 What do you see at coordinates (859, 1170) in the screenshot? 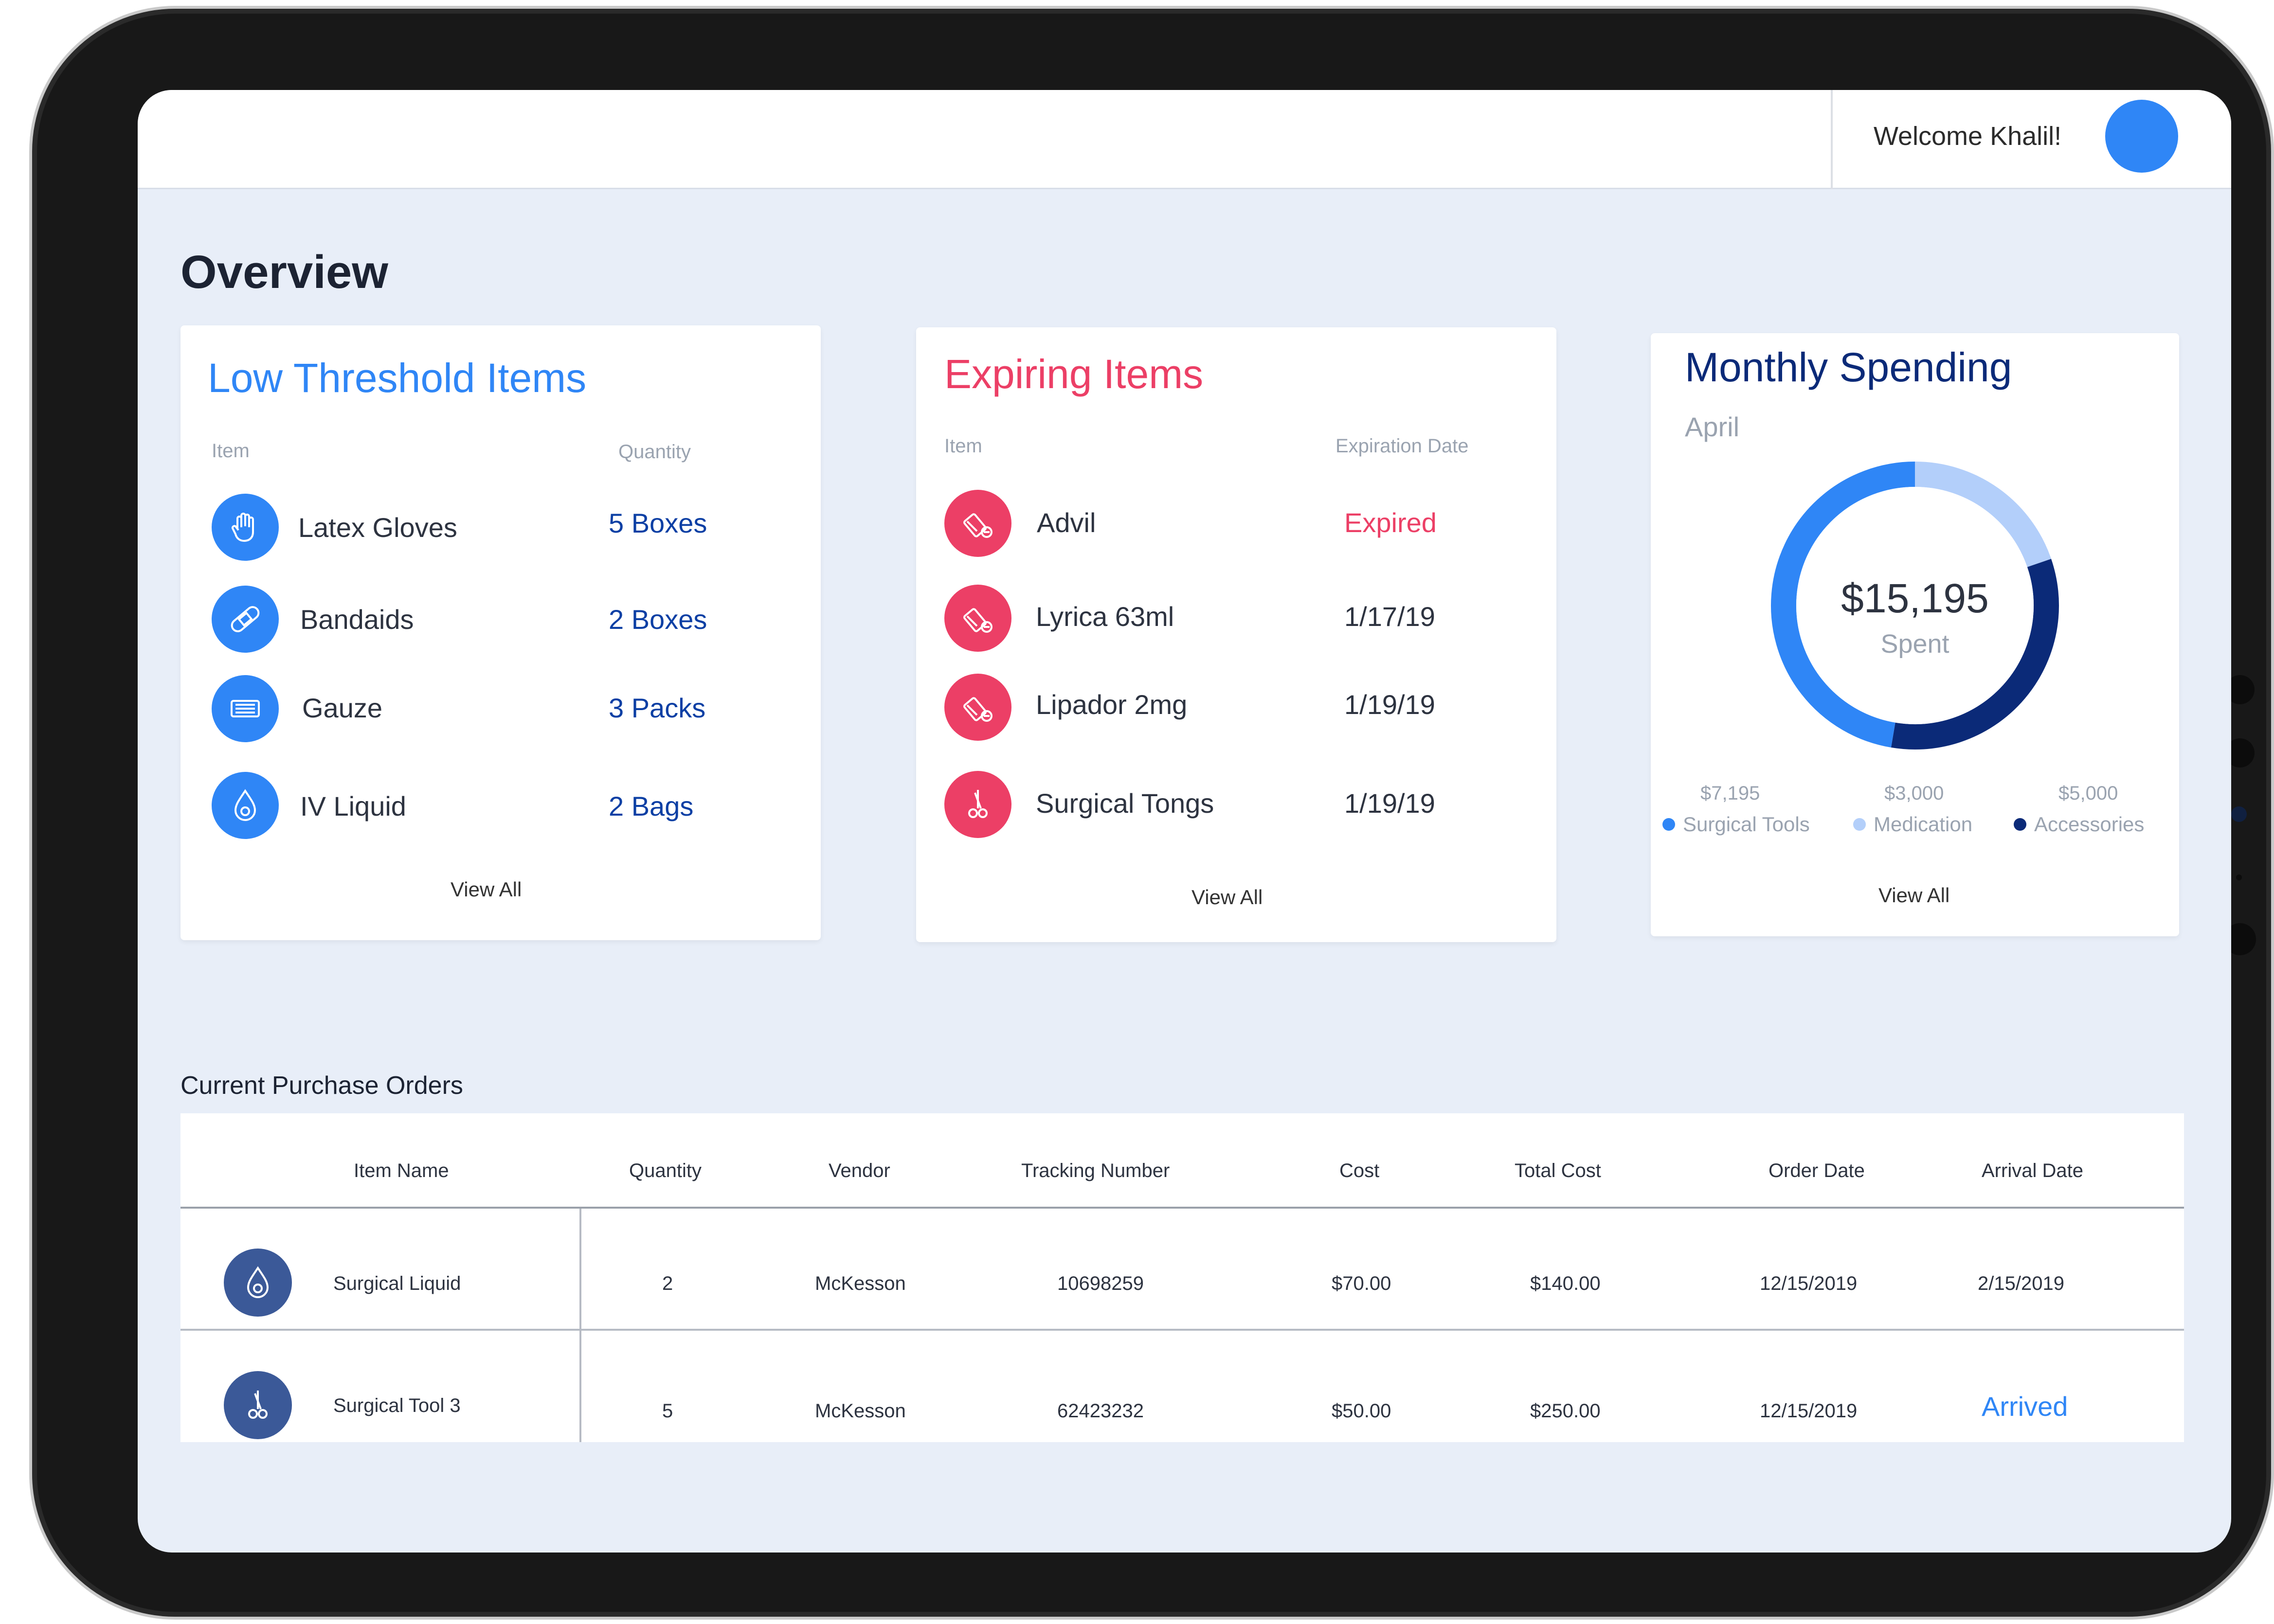
I see `col-head-vendor: Vendor` at bounding box center [859, 1170].